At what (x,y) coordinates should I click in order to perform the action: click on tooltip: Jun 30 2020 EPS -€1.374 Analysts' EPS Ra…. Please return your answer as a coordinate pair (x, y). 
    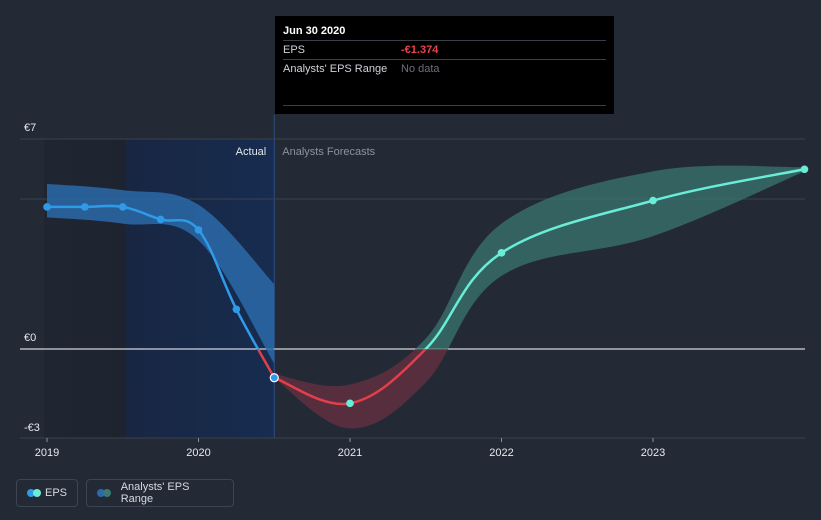
    Looking at the image, I should click on (444, 65).